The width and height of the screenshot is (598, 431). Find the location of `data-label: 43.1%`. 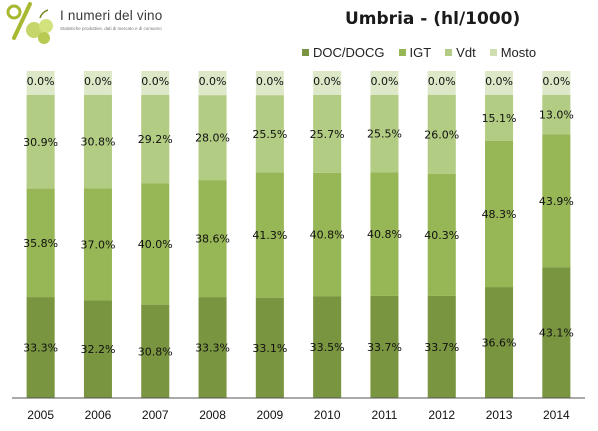

data-label: 43.1% is located at coordinates (556, 333).